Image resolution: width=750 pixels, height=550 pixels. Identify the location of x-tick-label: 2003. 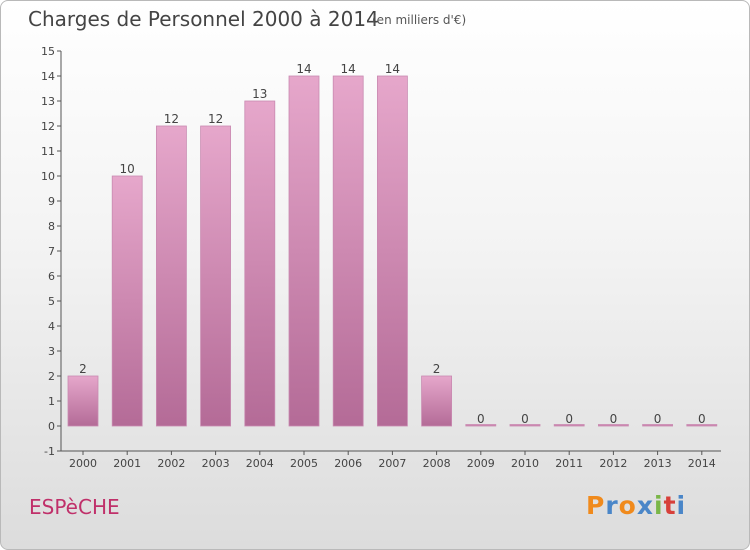
(216, 463).